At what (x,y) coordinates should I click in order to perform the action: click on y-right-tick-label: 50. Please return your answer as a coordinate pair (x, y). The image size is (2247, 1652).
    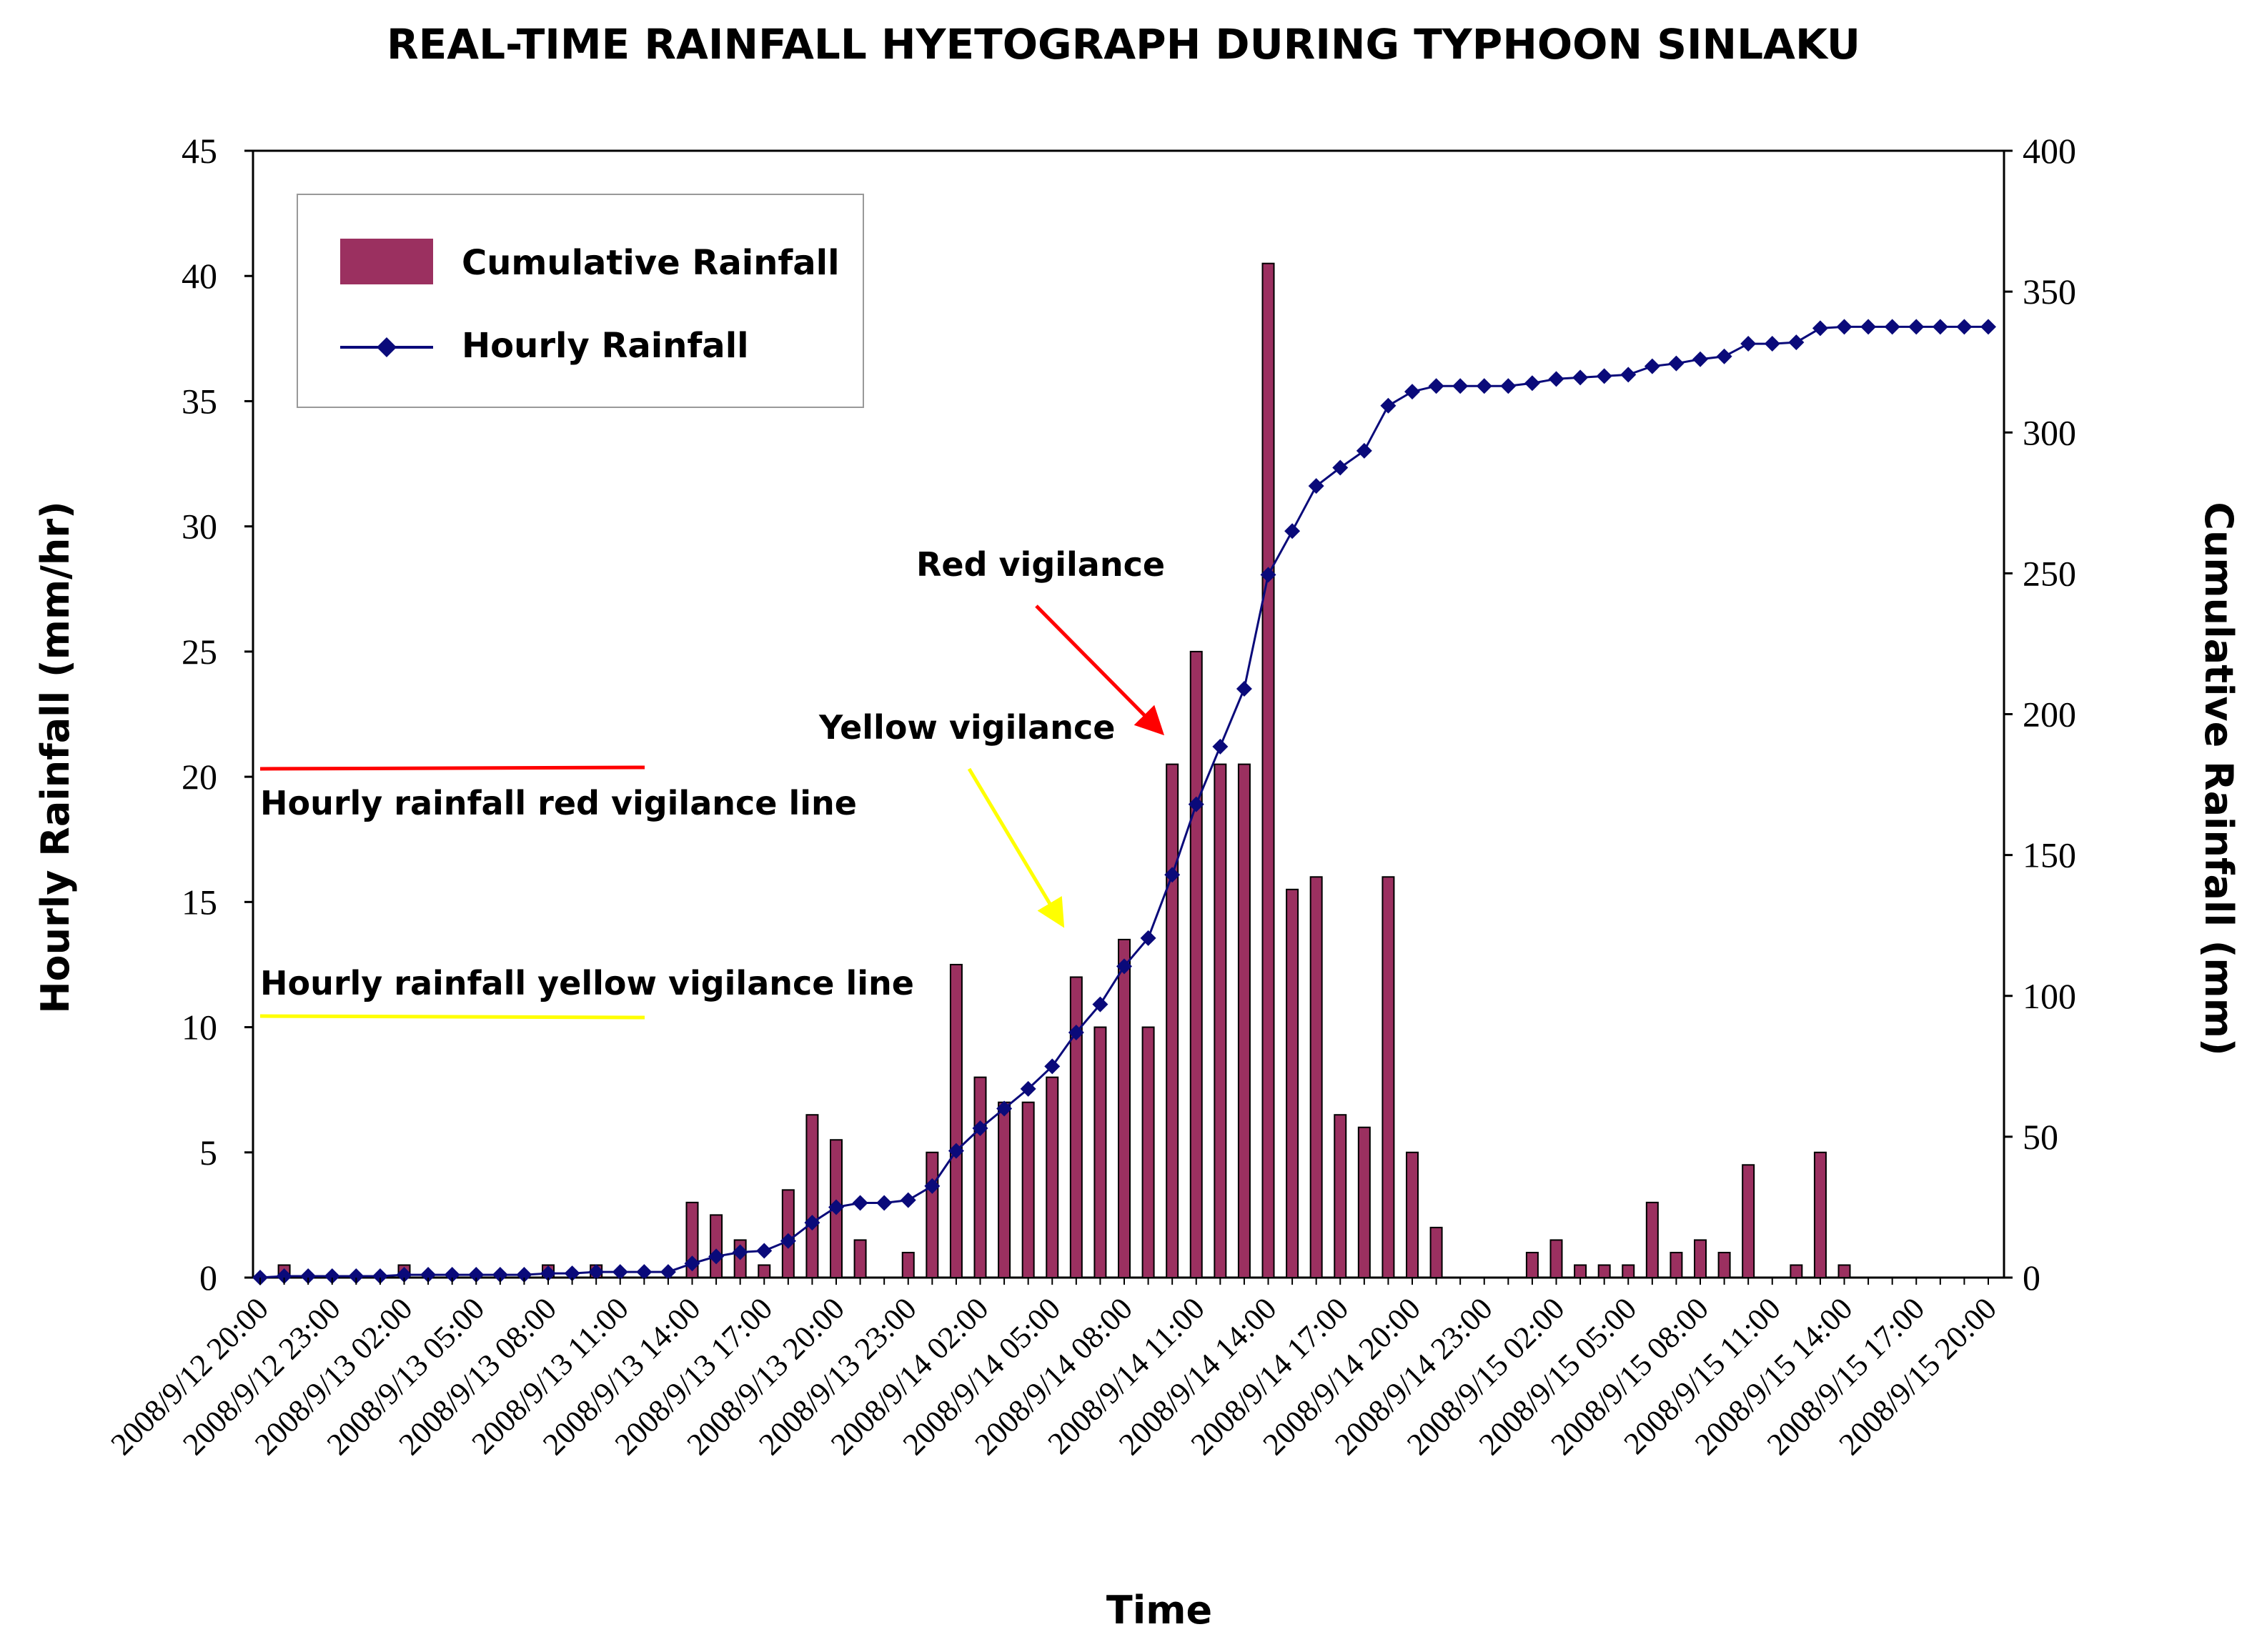
    Looking at the image, I should click on (2040, 1137).